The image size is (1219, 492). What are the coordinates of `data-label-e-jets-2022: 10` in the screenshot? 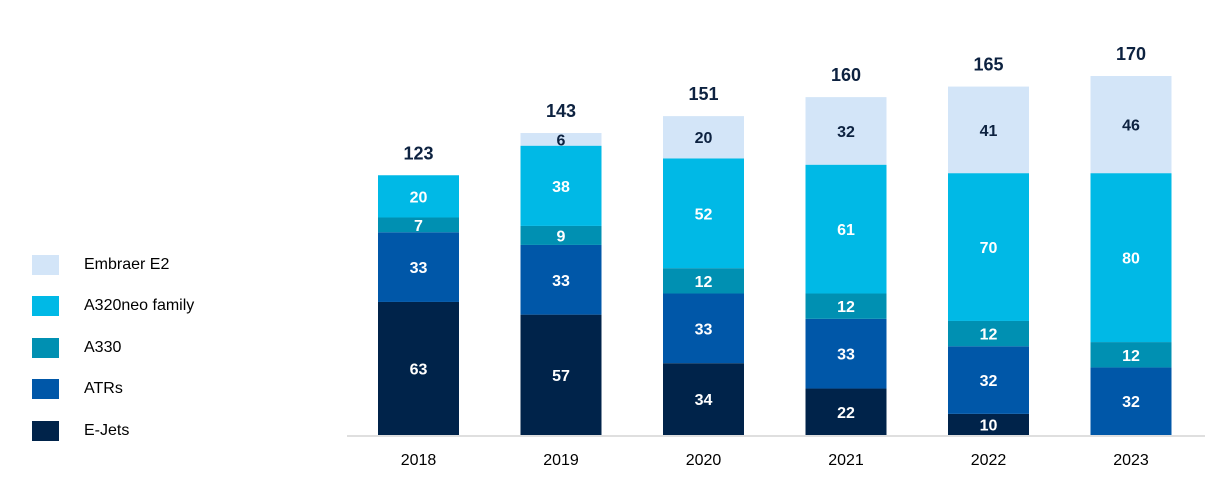 It's located at (989, 425).